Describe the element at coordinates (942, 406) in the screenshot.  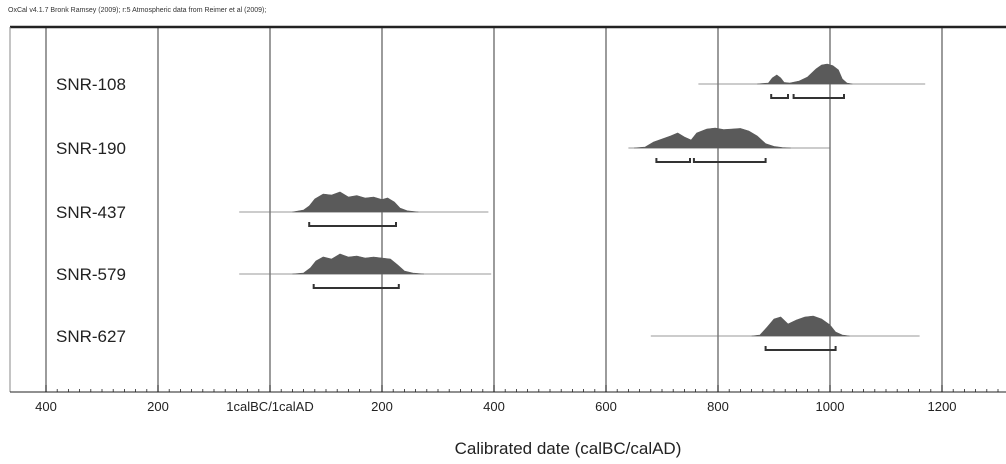
I see `tick-label: 1200` at that location.